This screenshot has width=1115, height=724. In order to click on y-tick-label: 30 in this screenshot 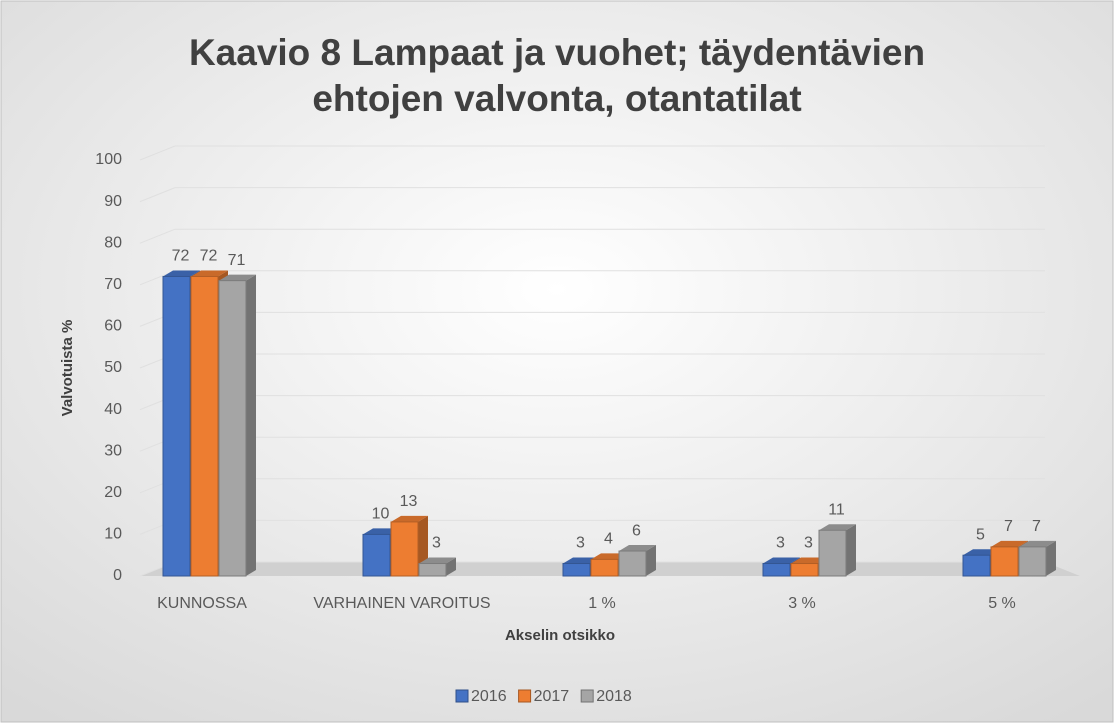, I will do `click(113, 450)`.